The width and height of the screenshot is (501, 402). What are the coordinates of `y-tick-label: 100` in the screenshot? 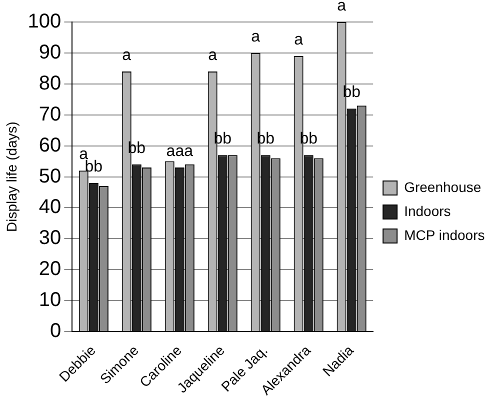 It's located at (45, 21).